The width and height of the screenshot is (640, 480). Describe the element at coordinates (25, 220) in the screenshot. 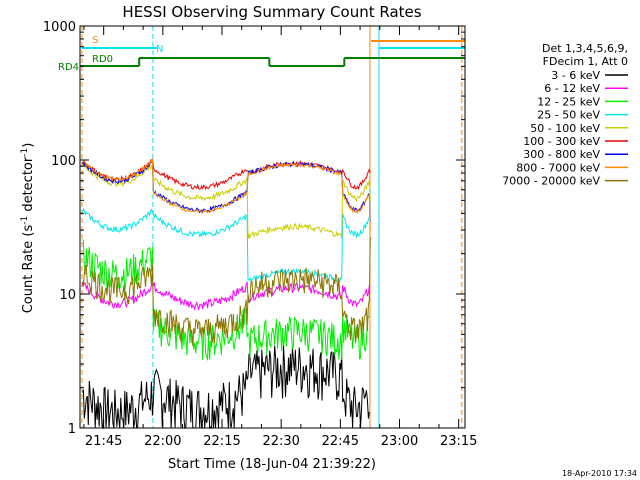

I see `y-axis-label-sup1: -1` at that location.